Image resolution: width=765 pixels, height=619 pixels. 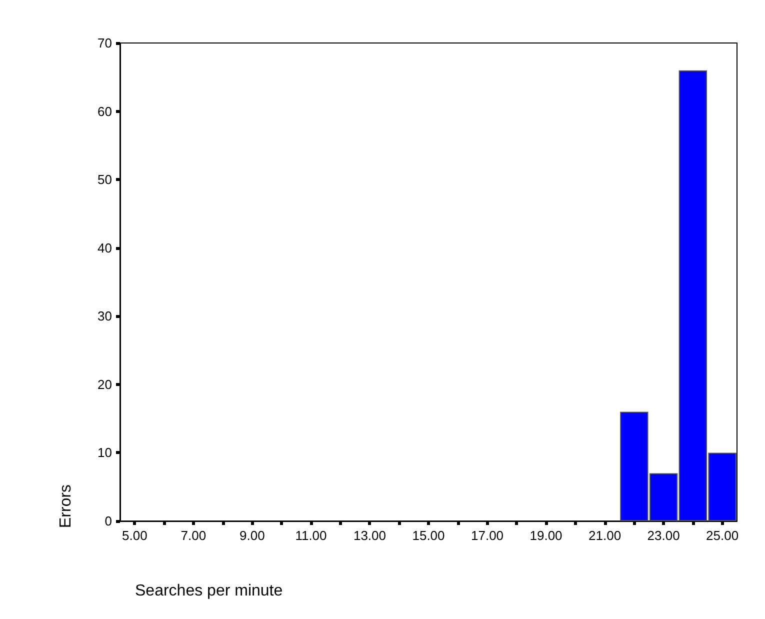 What do you see at coordinates (663, 535) in the screenshot?
I see `x-tick-label: 23.00` at bounding box center [663, 535].